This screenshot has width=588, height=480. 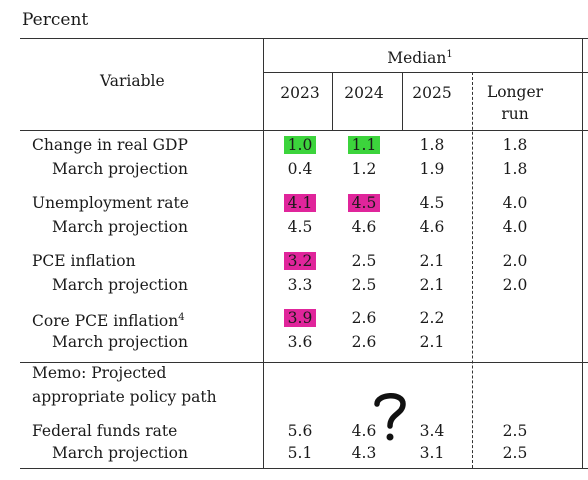 What do you see at coordinates (304, 130) in the screenshot?
I see `header-rule` at bounding box center [304, 130].